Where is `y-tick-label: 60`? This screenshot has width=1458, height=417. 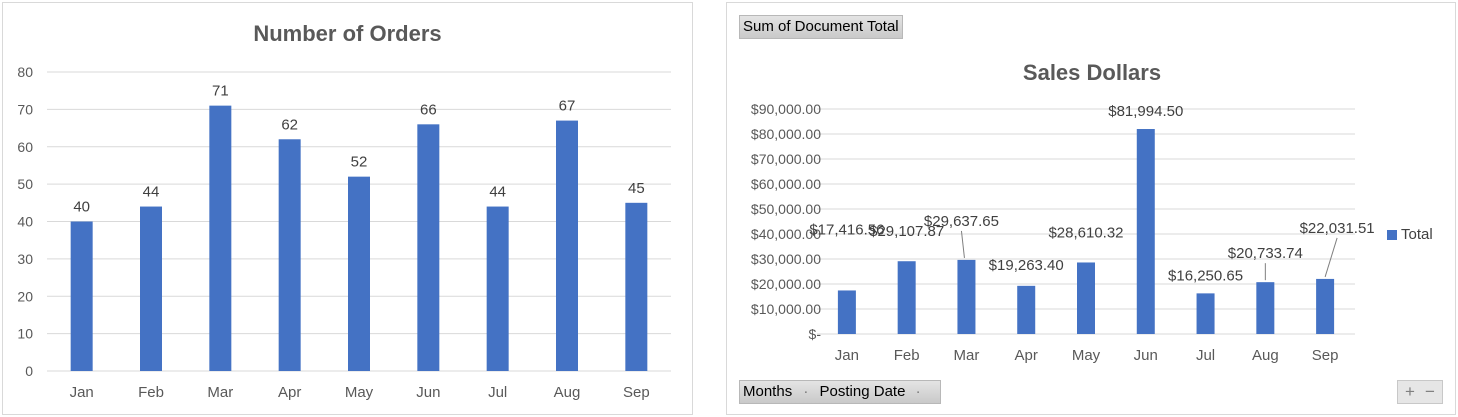
y-tick-label: 60 is located at coordinates (25, 147).